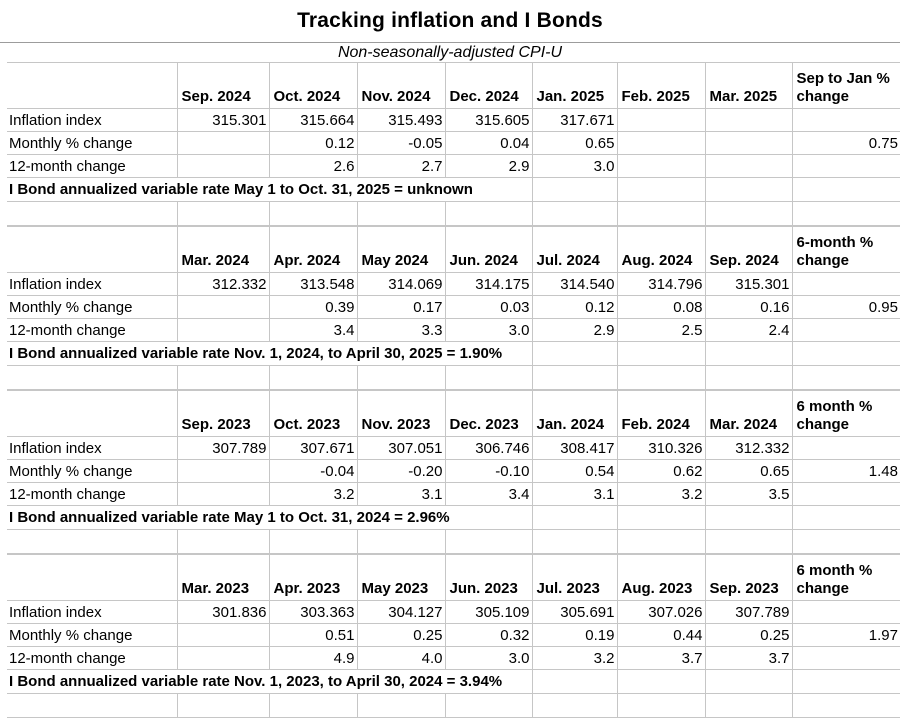 This screenshot has height=720, width=900. What do you see at coordinates (313, 635) in the screenshot?
I see `value-cell: 0.51` at bounding box center [313, 635].